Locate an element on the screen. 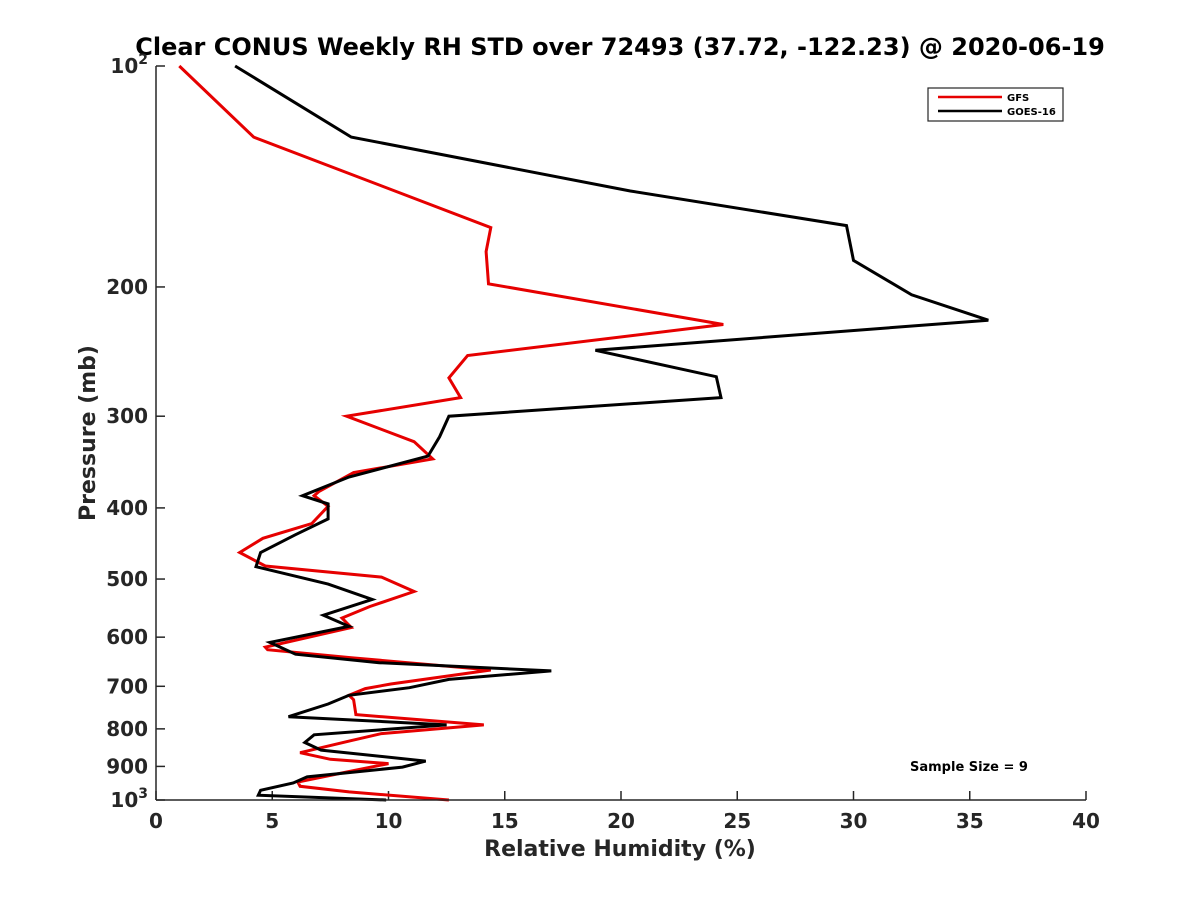  x-tick-label: 5 is located at coordinates (272, 821).